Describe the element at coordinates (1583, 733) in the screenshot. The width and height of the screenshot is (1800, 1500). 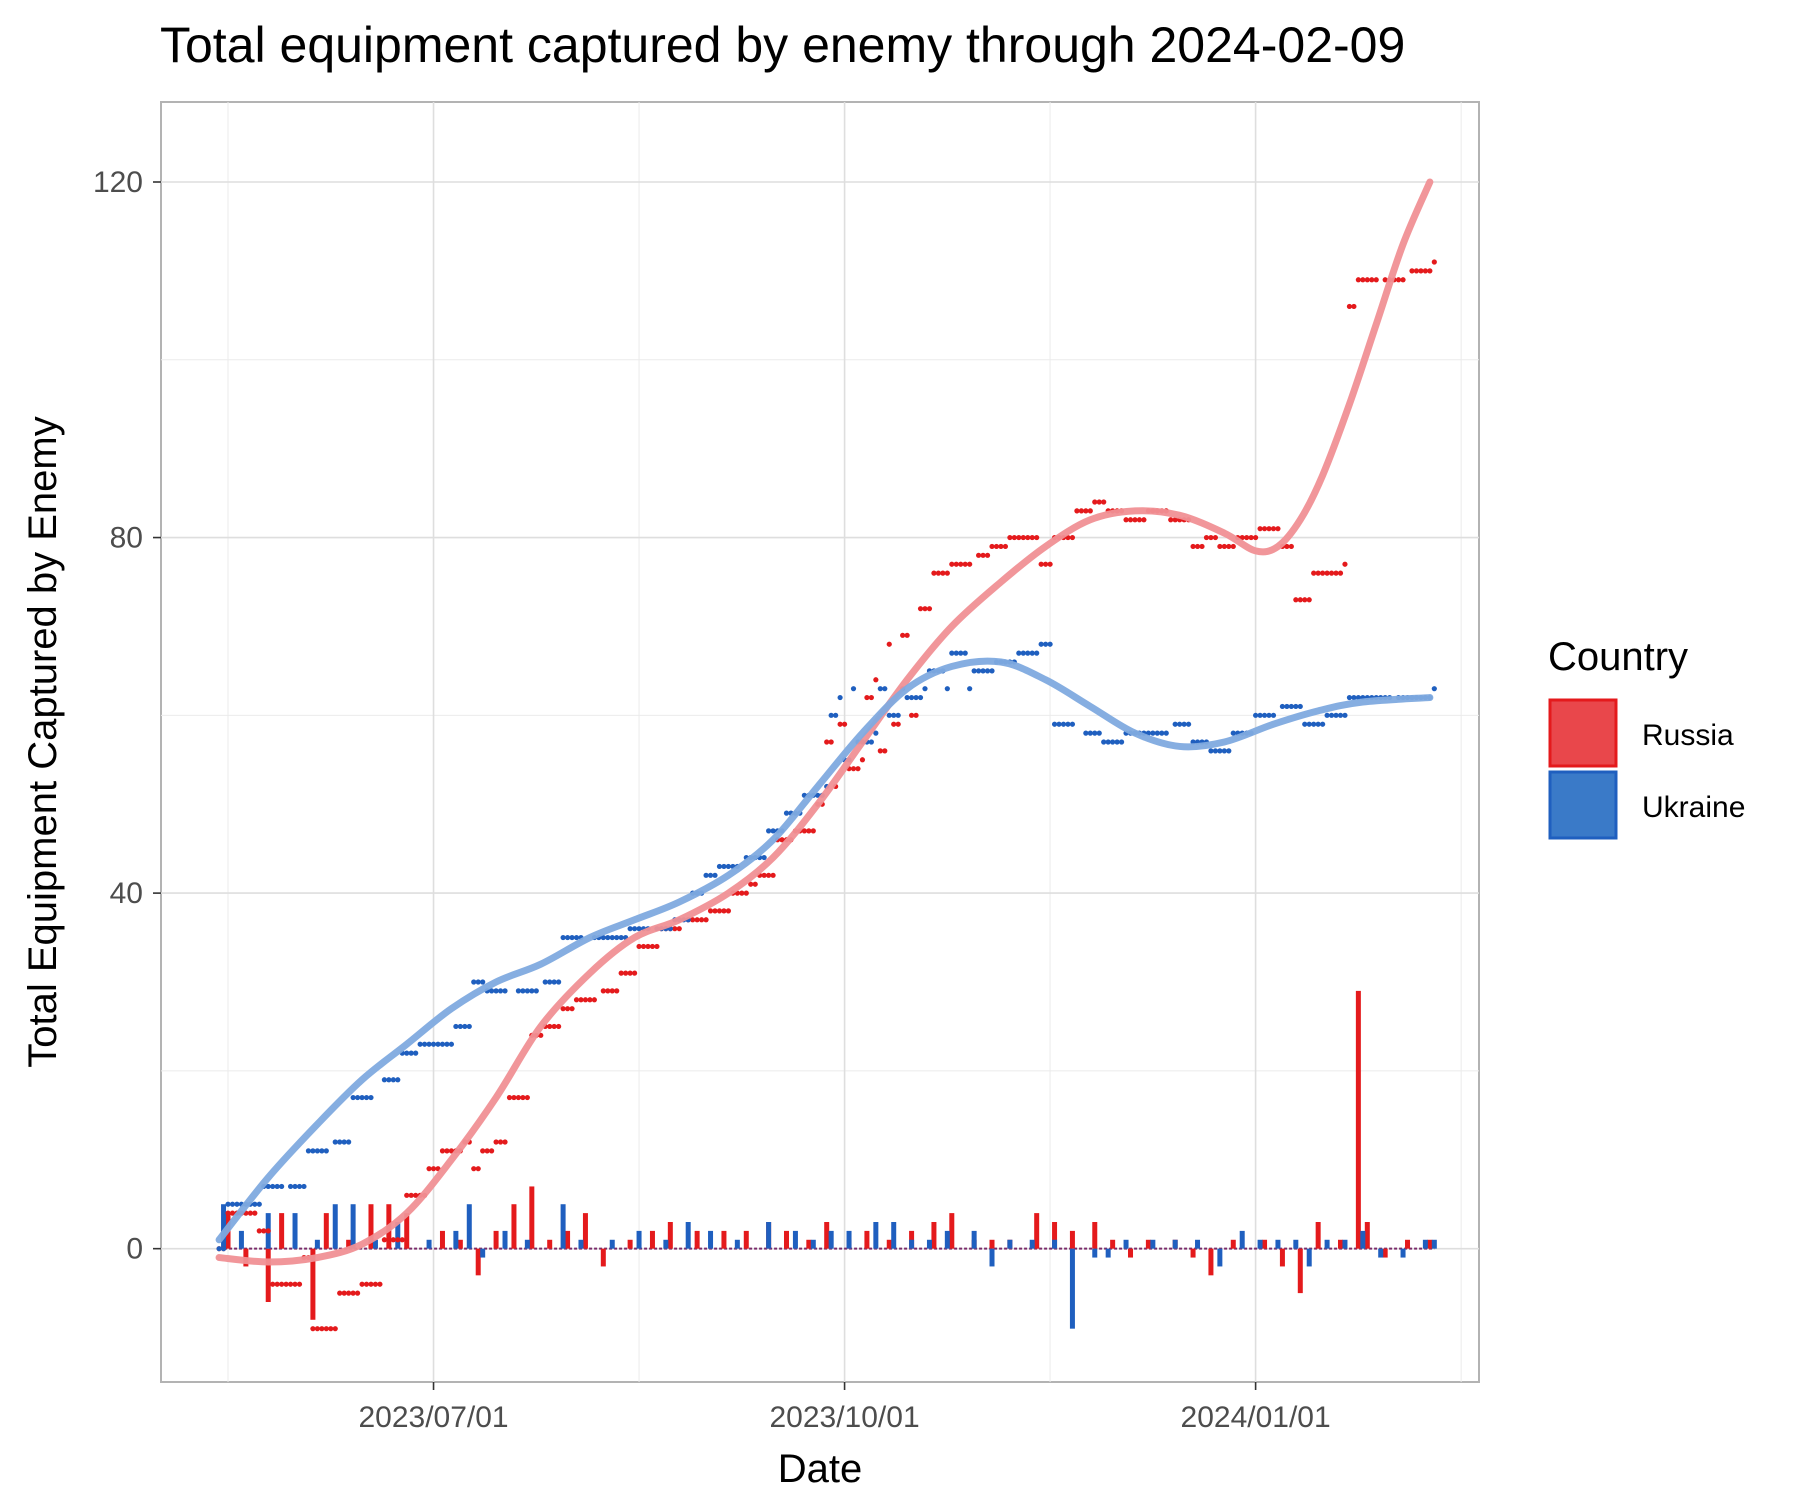
I see `legend-key-russia` at that location.